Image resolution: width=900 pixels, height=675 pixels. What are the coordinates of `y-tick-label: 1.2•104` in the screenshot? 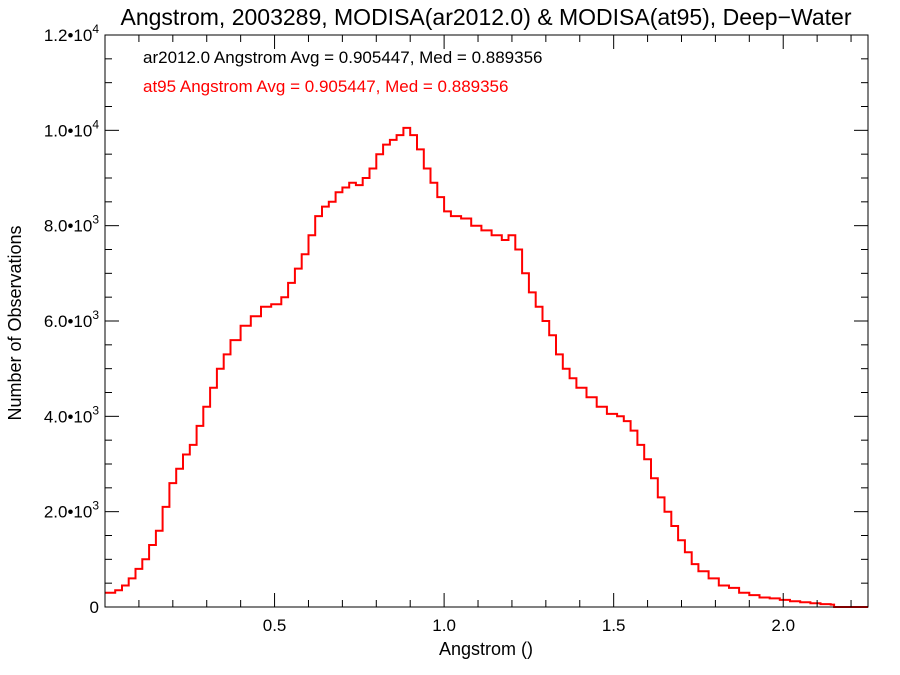 It's located at (72, 33).